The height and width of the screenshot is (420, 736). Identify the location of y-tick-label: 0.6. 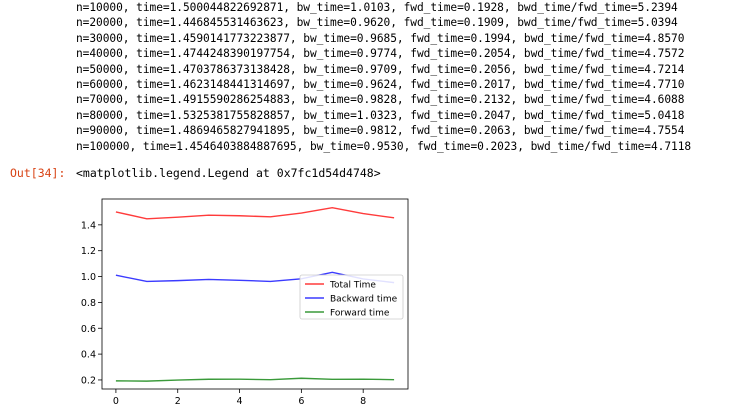
(88, 329).